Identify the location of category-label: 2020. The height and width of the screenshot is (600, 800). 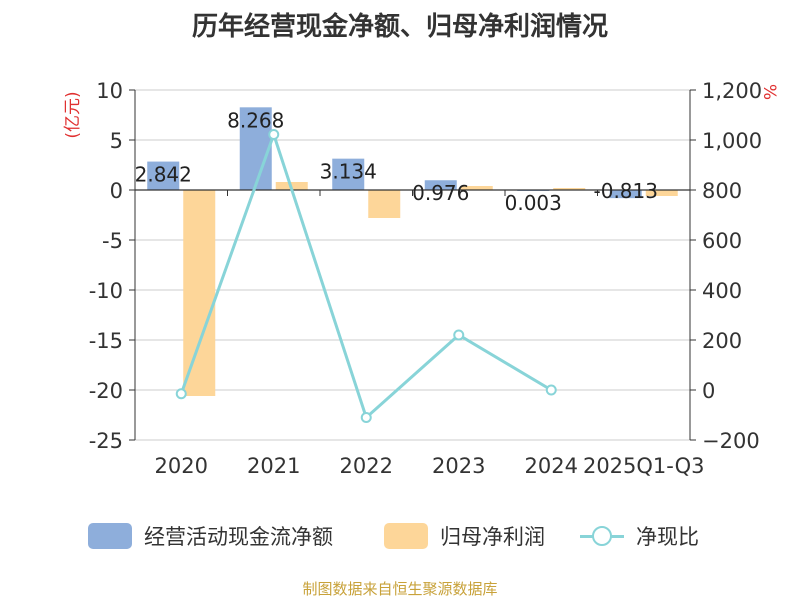
(181, 466).